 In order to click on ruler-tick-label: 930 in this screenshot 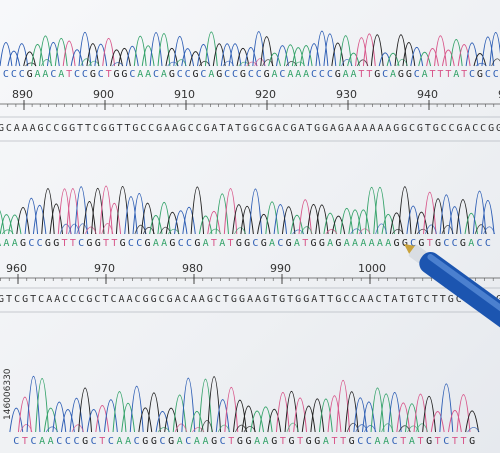, I will do `click(346, 94)`.